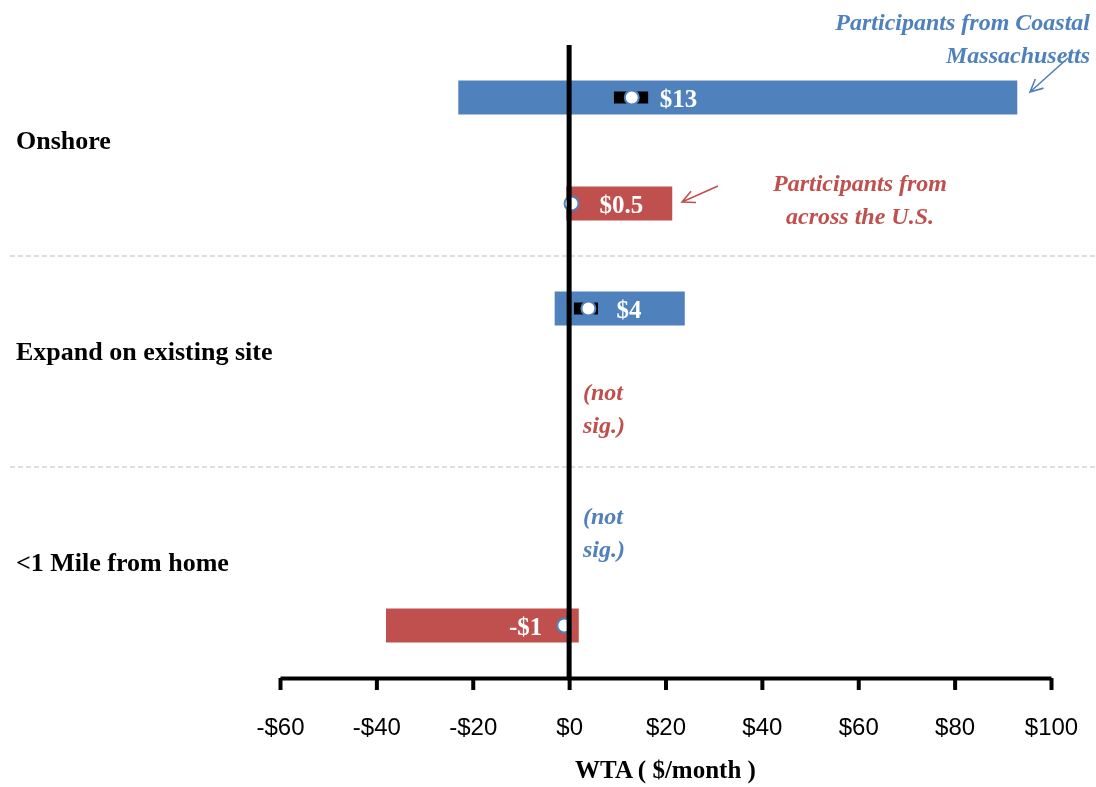 The height and width of the screenshot is (787, 1096). Describe the element at coordinates (144, 351) in the screenshot. I see `y-tick-label: Expand on existing site` at that location.